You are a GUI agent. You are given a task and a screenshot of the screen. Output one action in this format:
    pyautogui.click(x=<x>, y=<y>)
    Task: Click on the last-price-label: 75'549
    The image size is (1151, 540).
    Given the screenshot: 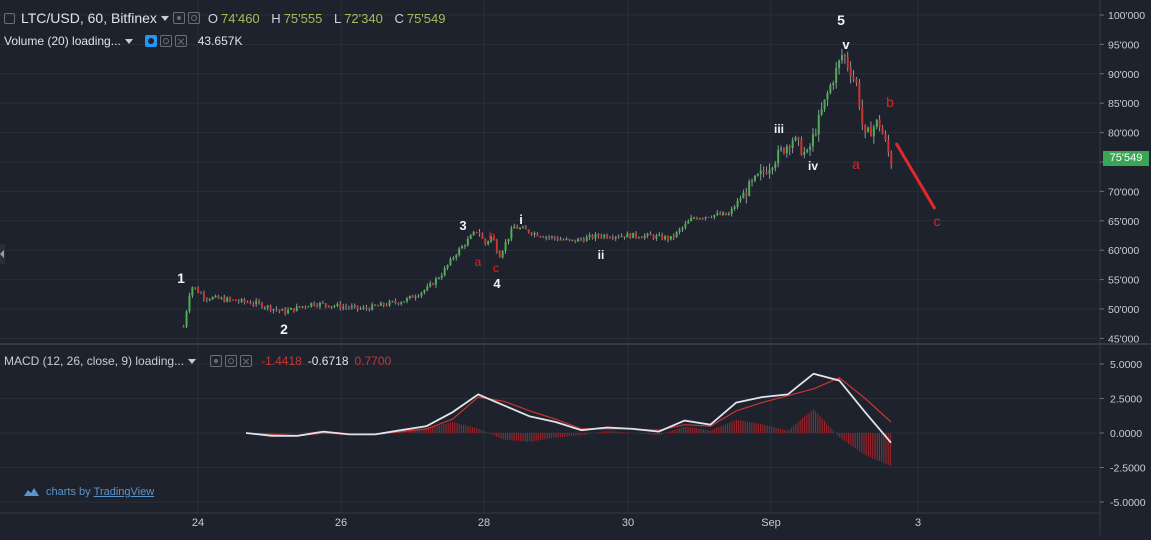 What is the action you would take?
    pyautogui.click(x=1126, y=158)
    